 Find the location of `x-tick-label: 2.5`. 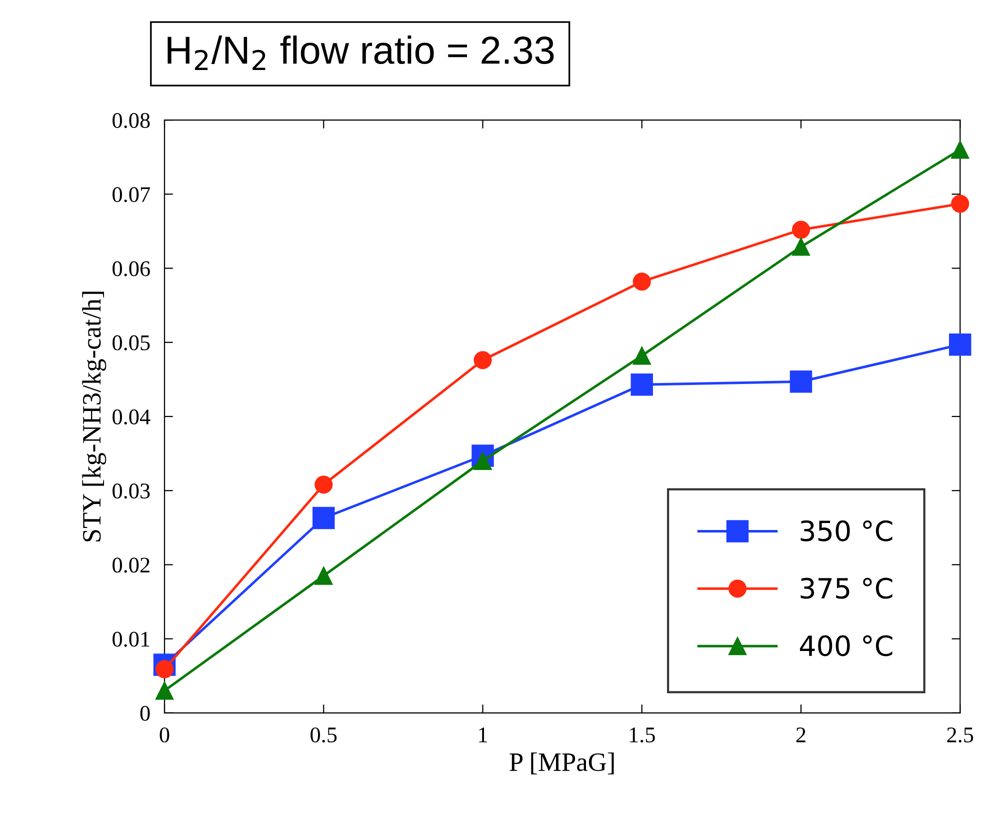

x-tick-label: 2.5 is located at coordinates (960, 735).